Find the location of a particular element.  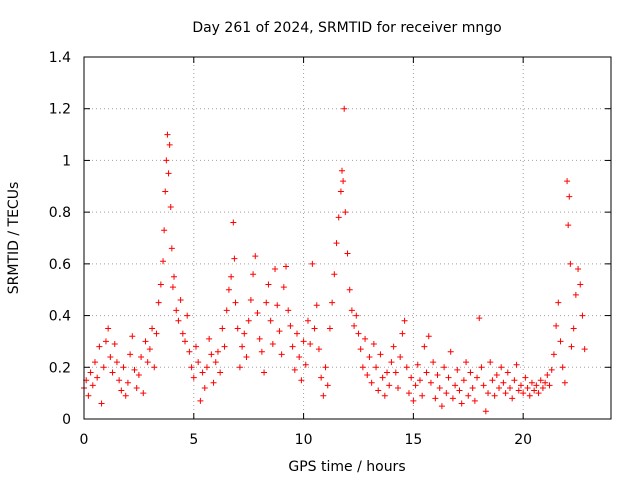

y-tick-label: 1 is located at coordinates (66, 161).